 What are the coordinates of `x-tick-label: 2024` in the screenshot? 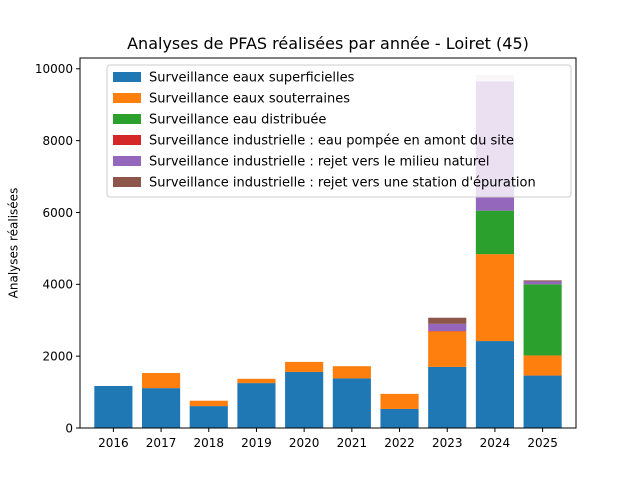 It's located at (495, 443).